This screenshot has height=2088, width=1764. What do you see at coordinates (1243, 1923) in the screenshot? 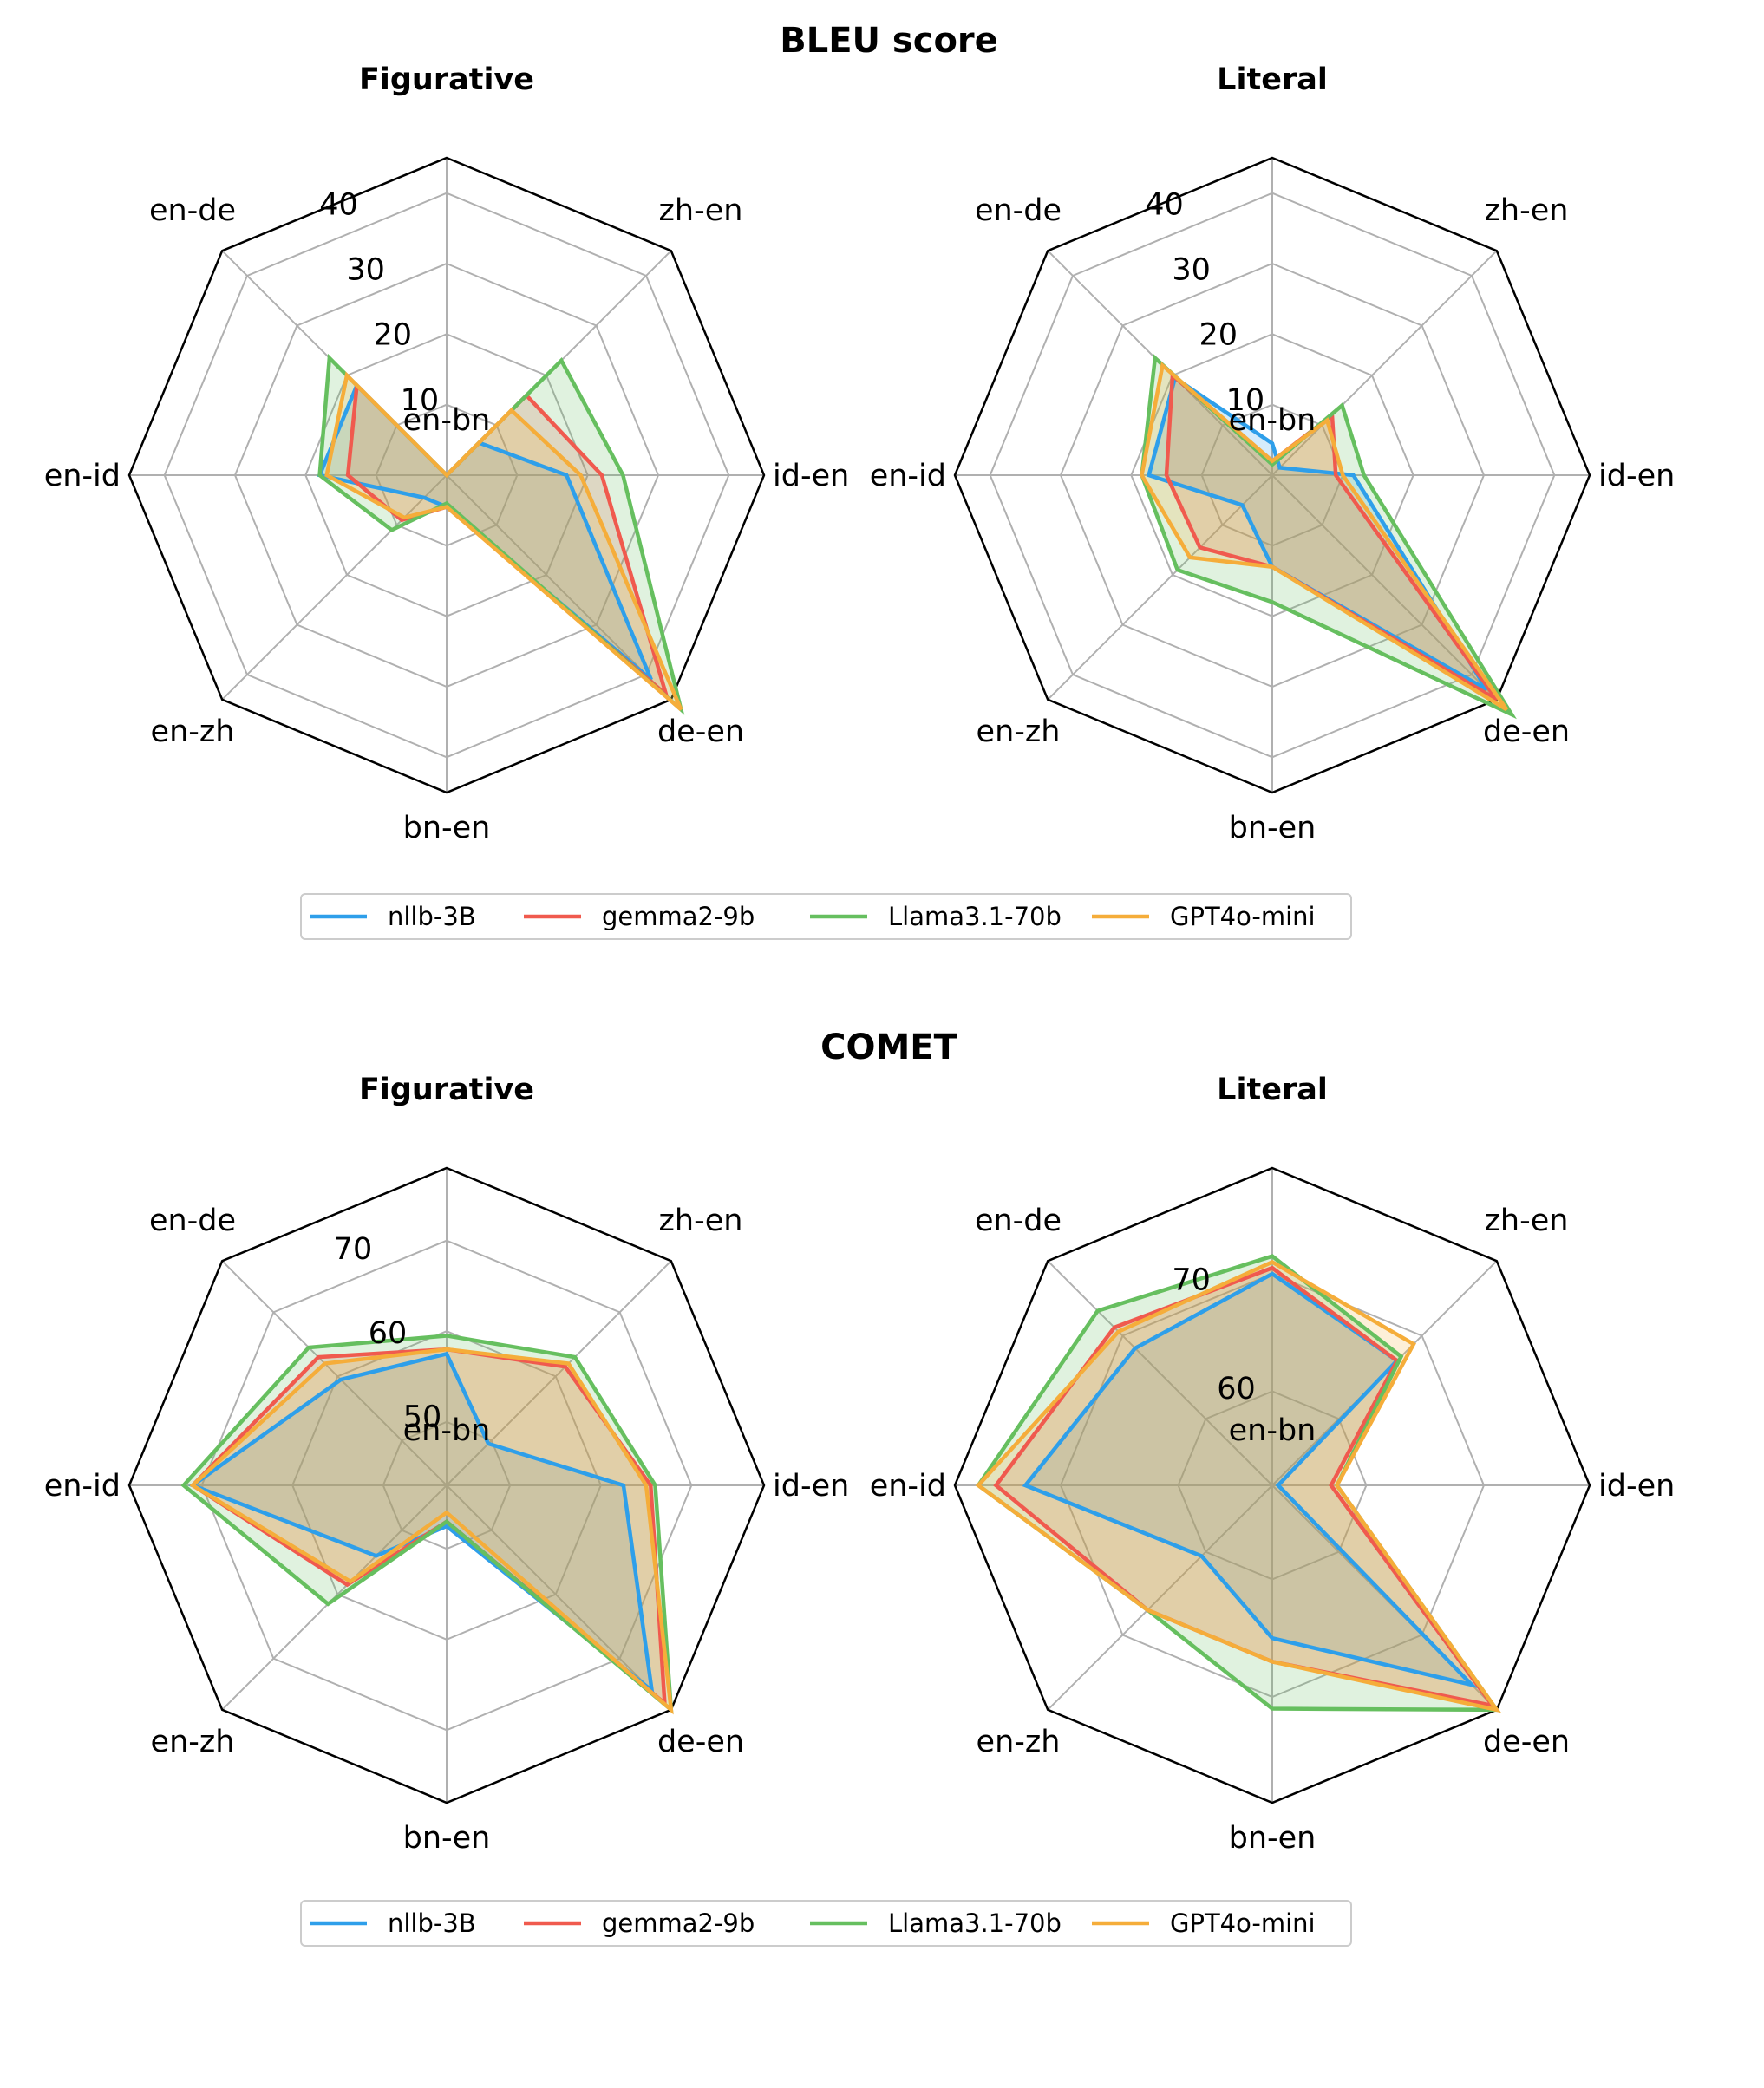
I see `legend-label-gpt4o-mini: GPT4o-mini` at bounding box center [1243, 1923].